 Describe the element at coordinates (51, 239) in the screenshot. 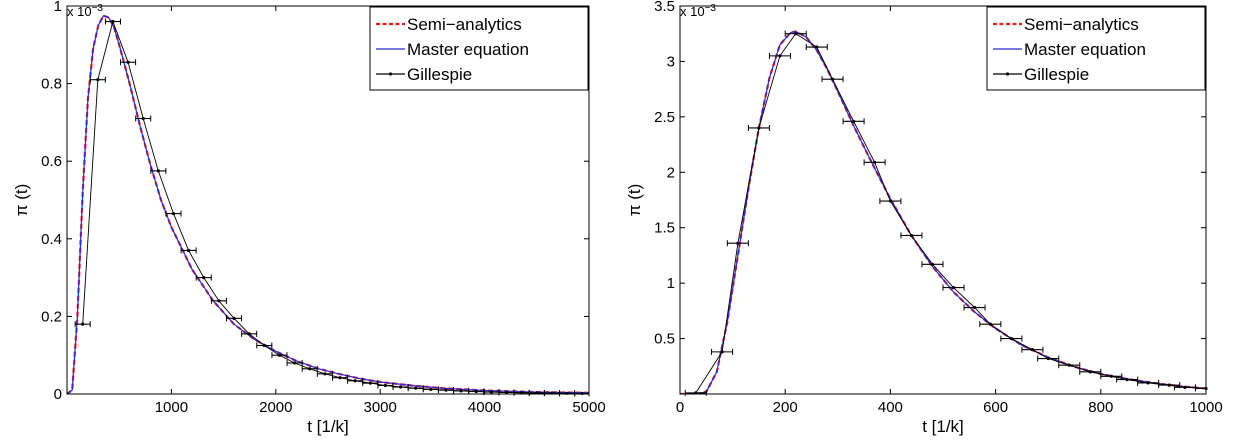

I see `y-tick-label: 0.4` at that location.